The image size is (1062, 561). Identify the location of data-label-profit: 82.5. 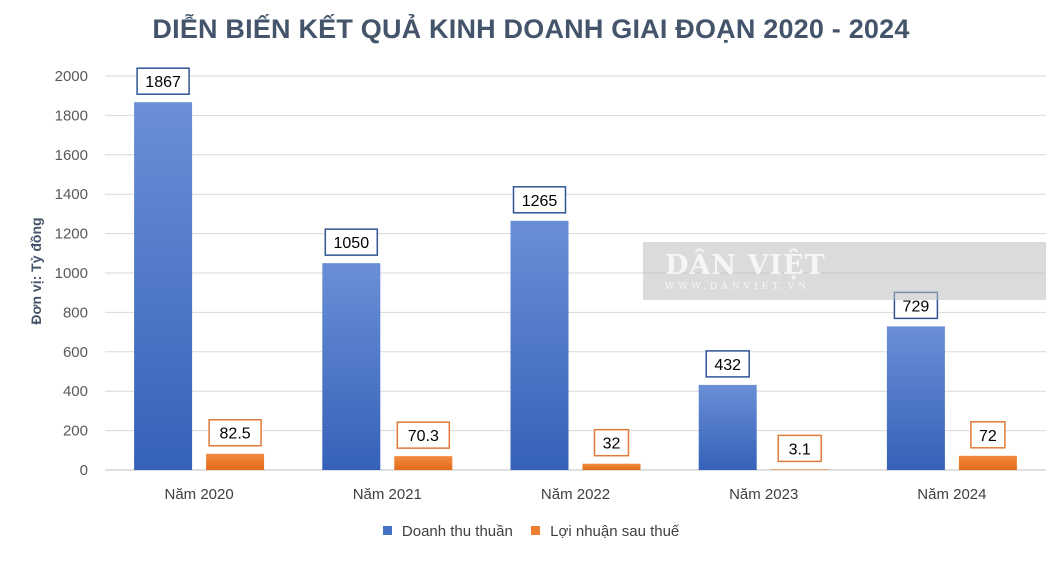
(235, 434).